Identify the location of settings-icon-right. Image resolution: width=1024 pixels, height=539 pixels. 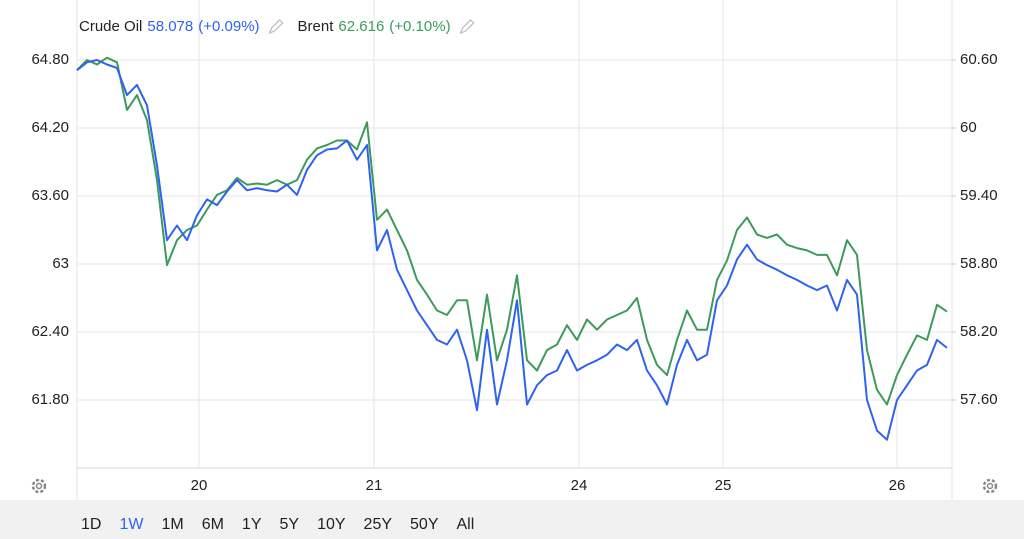
(990, 486).